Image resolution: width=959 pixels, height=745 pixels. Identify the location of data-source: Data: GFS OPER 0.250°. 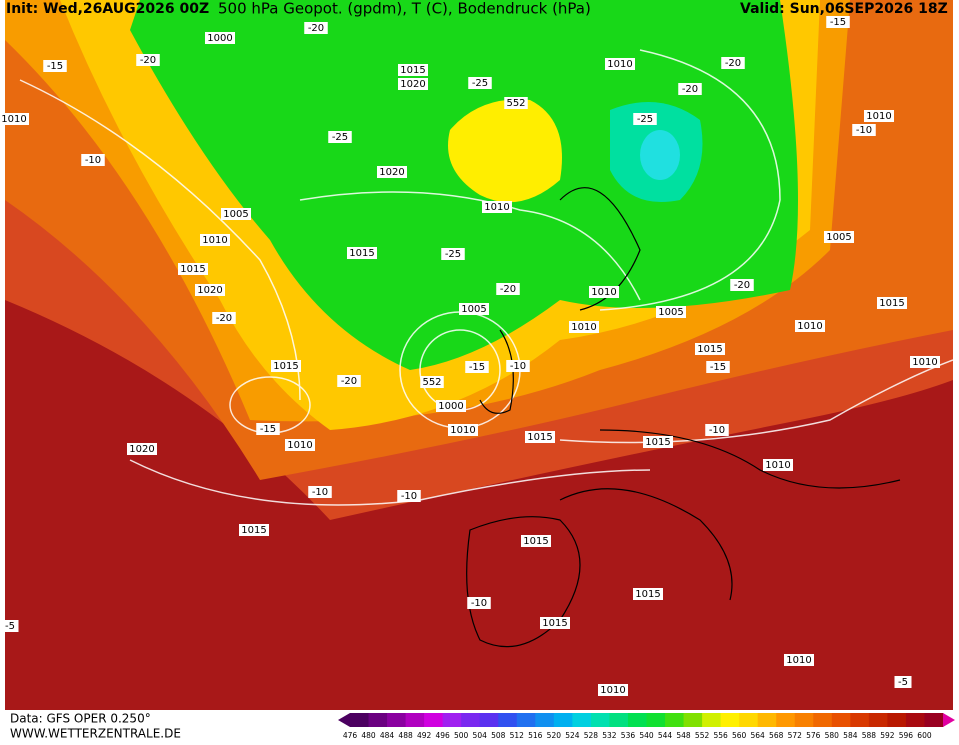
(80, 719).